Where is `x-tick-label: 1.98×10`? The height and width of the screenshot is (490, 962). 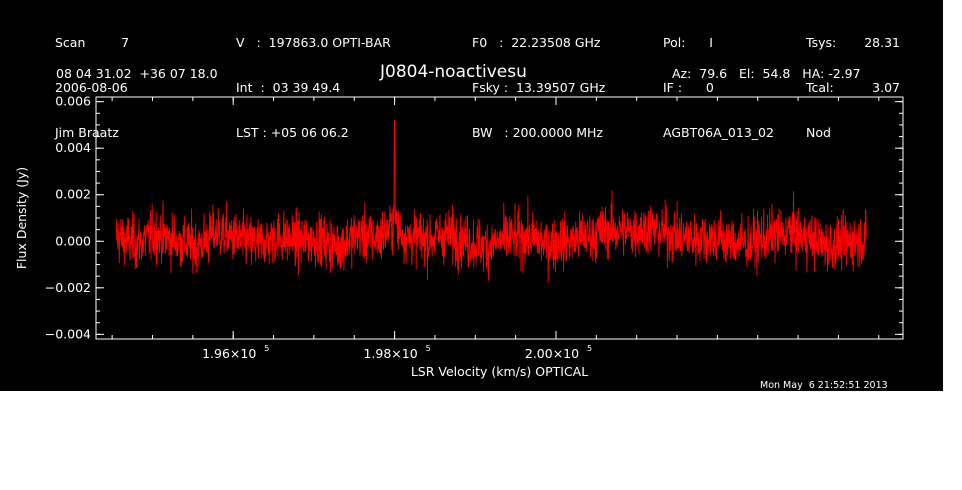
x-tick-label: 1.98×10 is located at coordinates (390, 353).